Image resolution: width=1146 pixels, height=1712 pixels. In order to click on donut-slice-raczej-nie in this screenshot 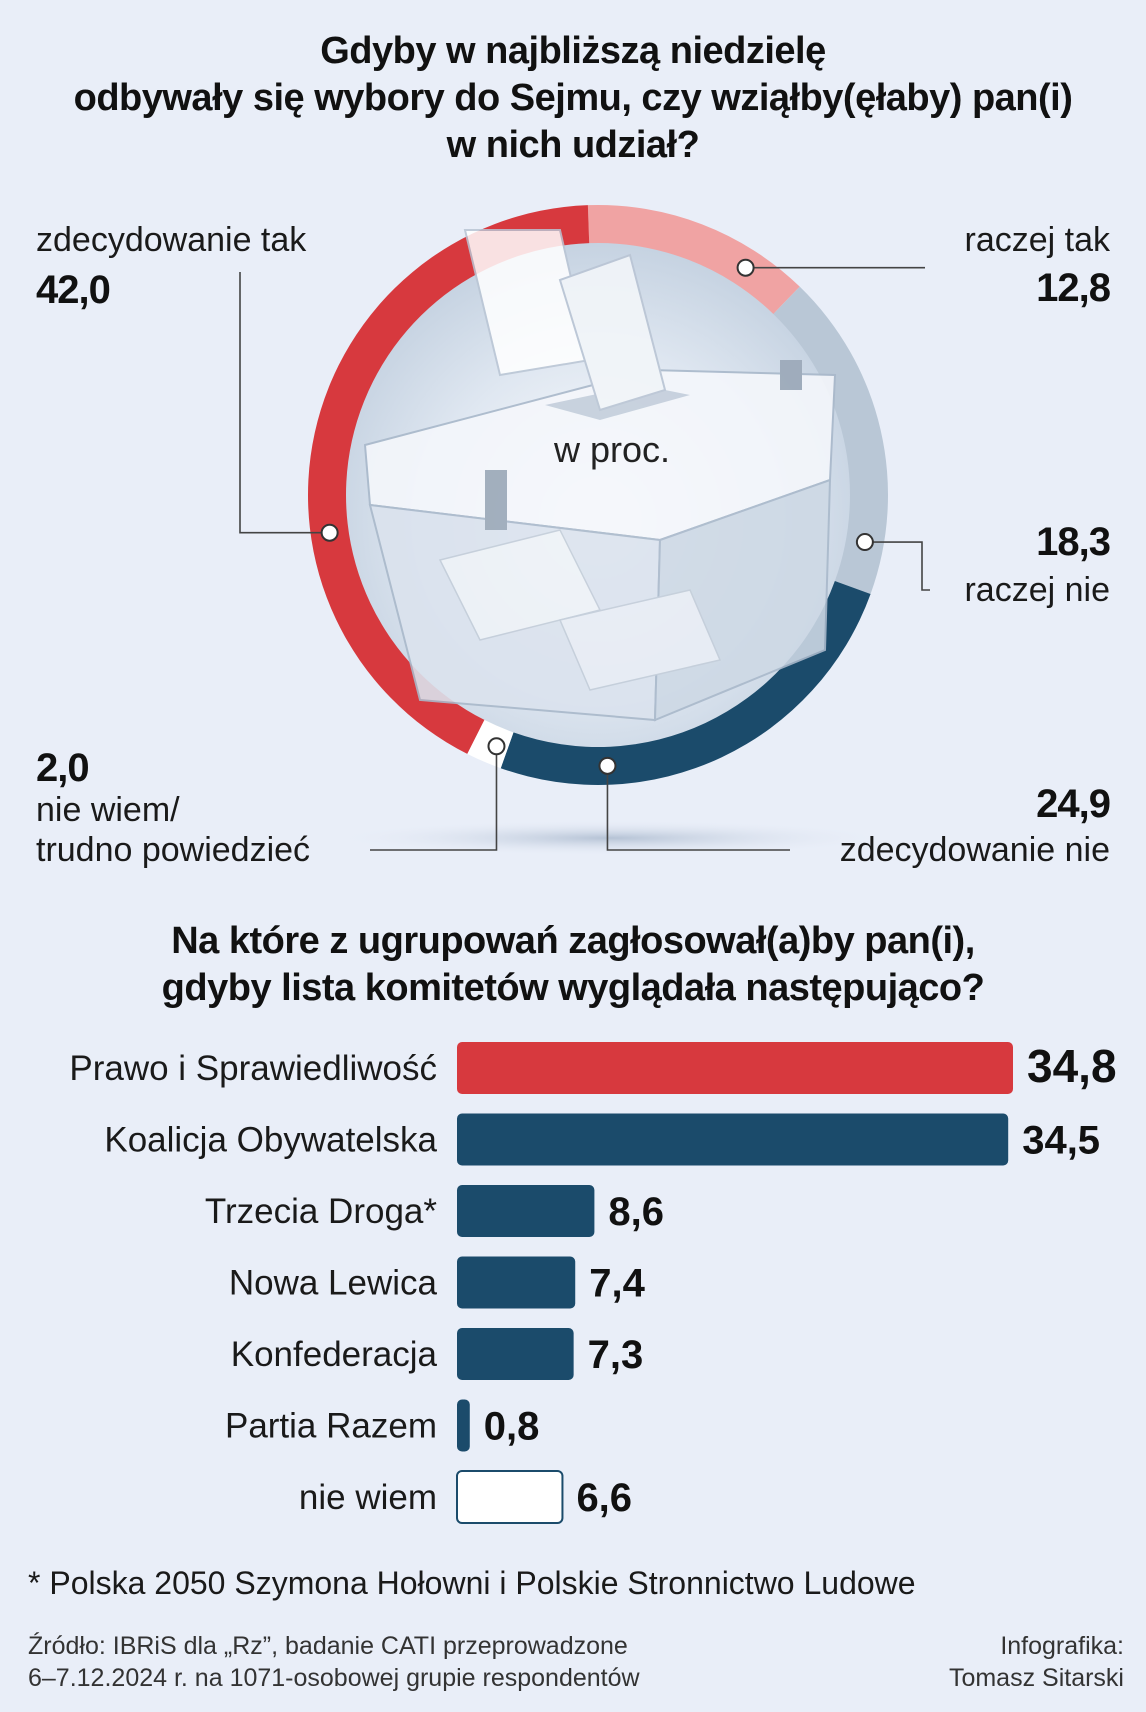, I will do `click(830, 440)`.